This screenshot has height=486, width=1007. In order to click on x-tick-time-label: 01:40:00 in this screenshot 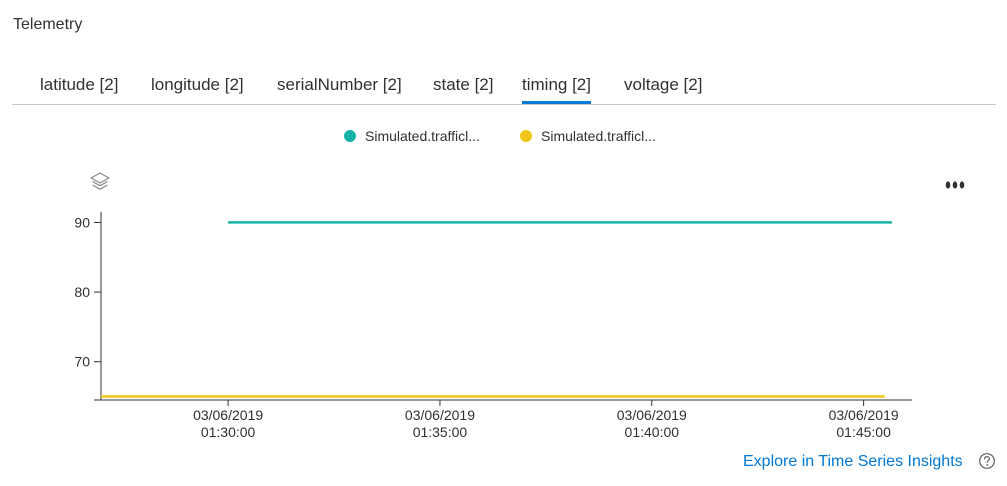, I will do `click(652, 432)`.